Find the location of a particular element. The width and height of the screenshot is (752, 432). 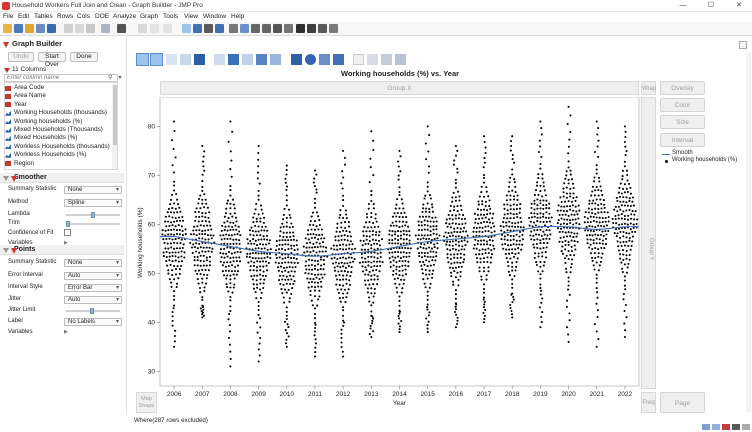

smoother-section-header: Smoother is located at coordinates (62, 178).